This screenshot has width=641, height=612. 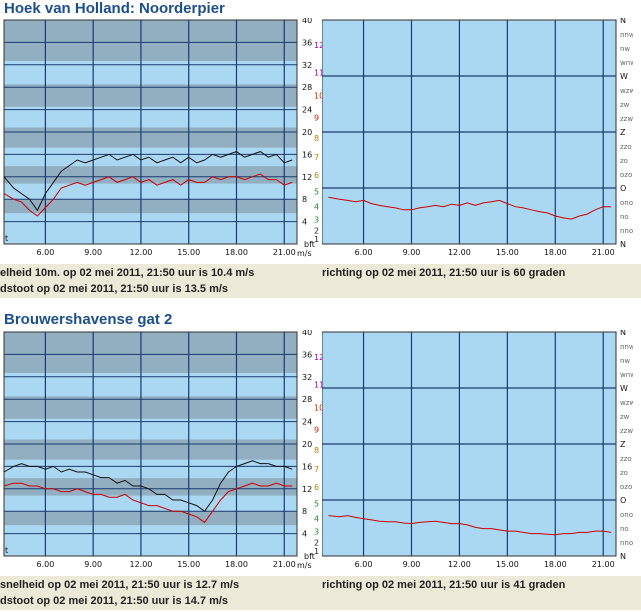 I want to click on bft-tick-label: 5, so click(x=316, y=192).